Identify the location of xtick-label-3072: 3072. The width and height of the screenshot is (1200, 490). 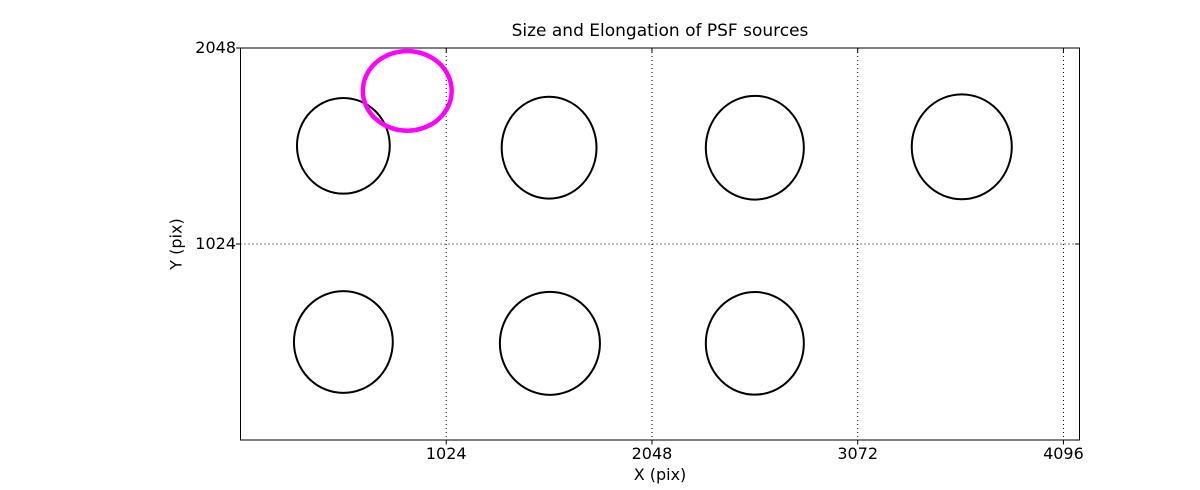
(858, 453).